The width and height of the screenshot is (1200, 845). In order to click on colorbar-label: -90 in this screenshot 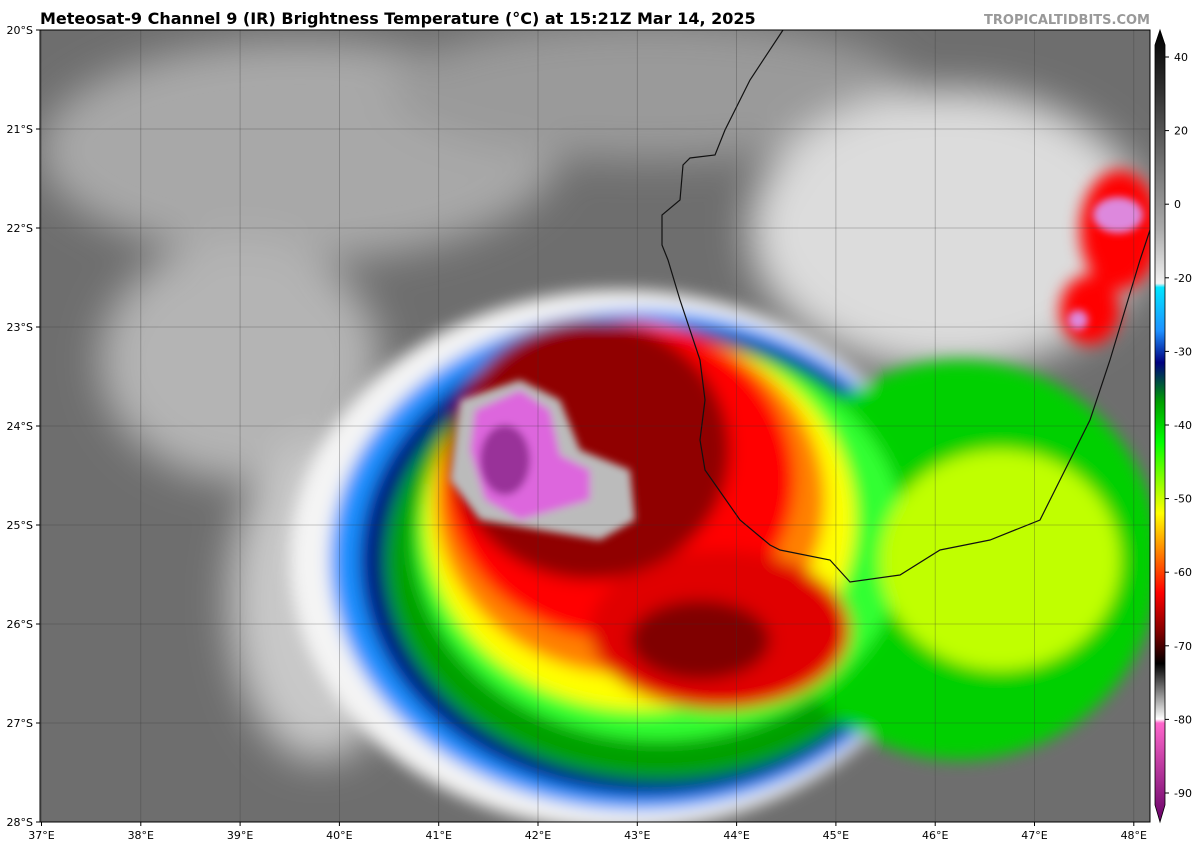, I will do `click(1183, 793)`.